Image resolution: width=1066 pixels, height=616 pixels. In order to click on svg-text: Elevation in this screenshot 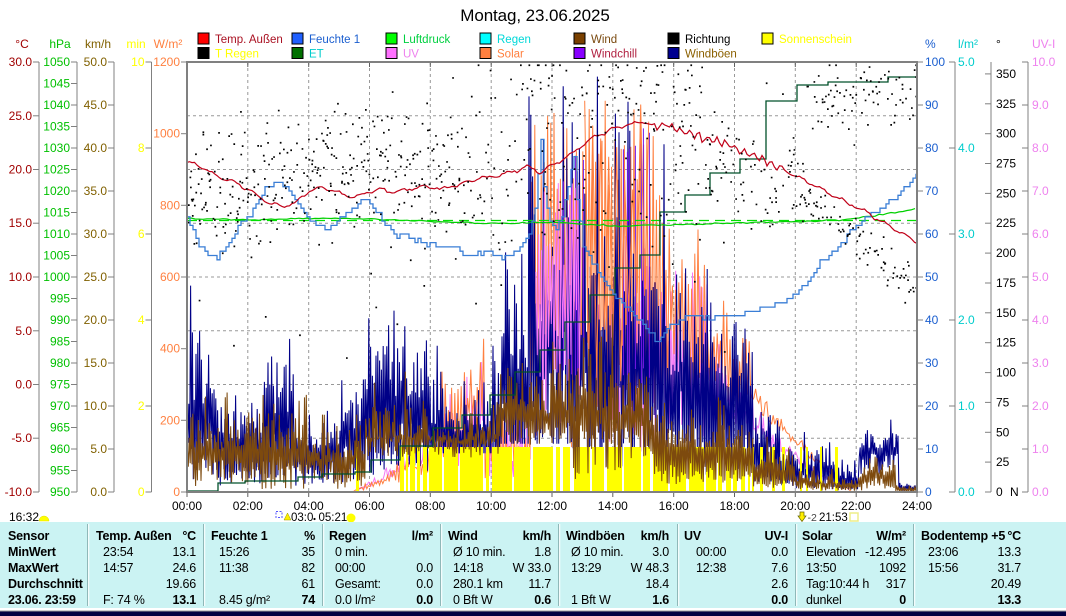, I will do `click(831, 552)`.